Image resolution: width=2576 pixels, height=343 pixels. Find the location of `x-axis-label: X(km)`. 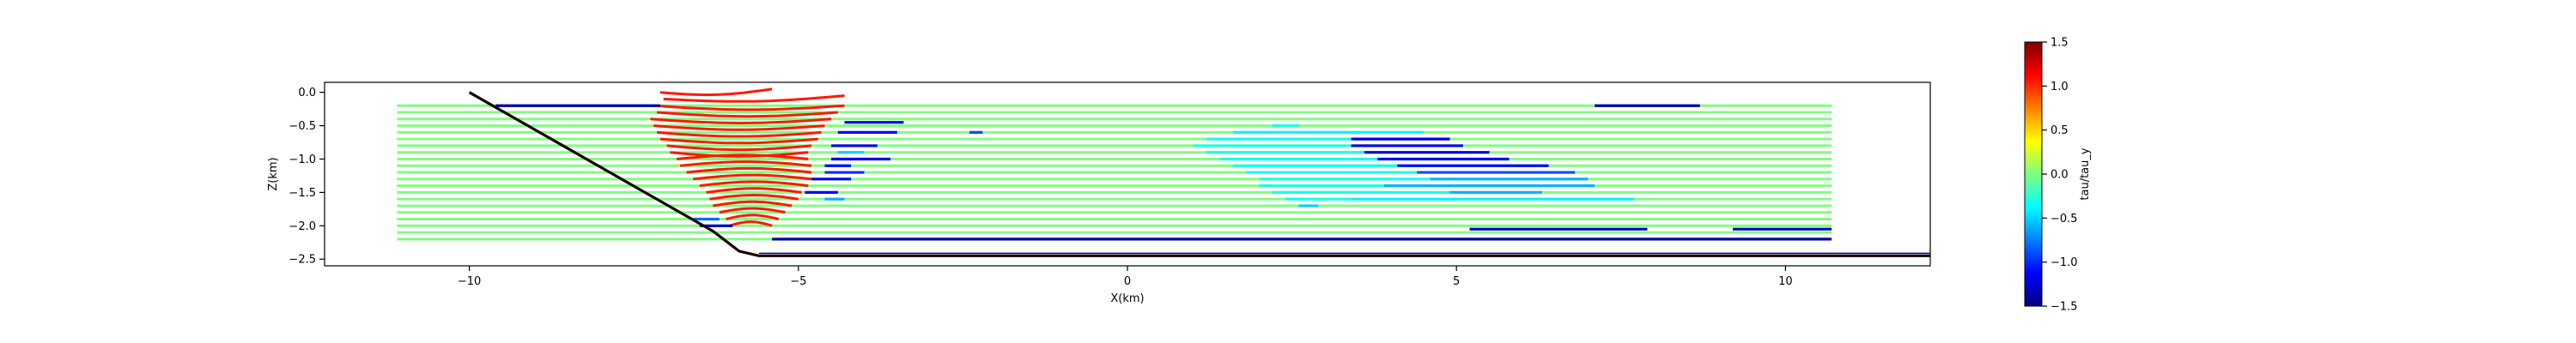

x-axis-label: X(km) is located at coordinates (1127, 299).